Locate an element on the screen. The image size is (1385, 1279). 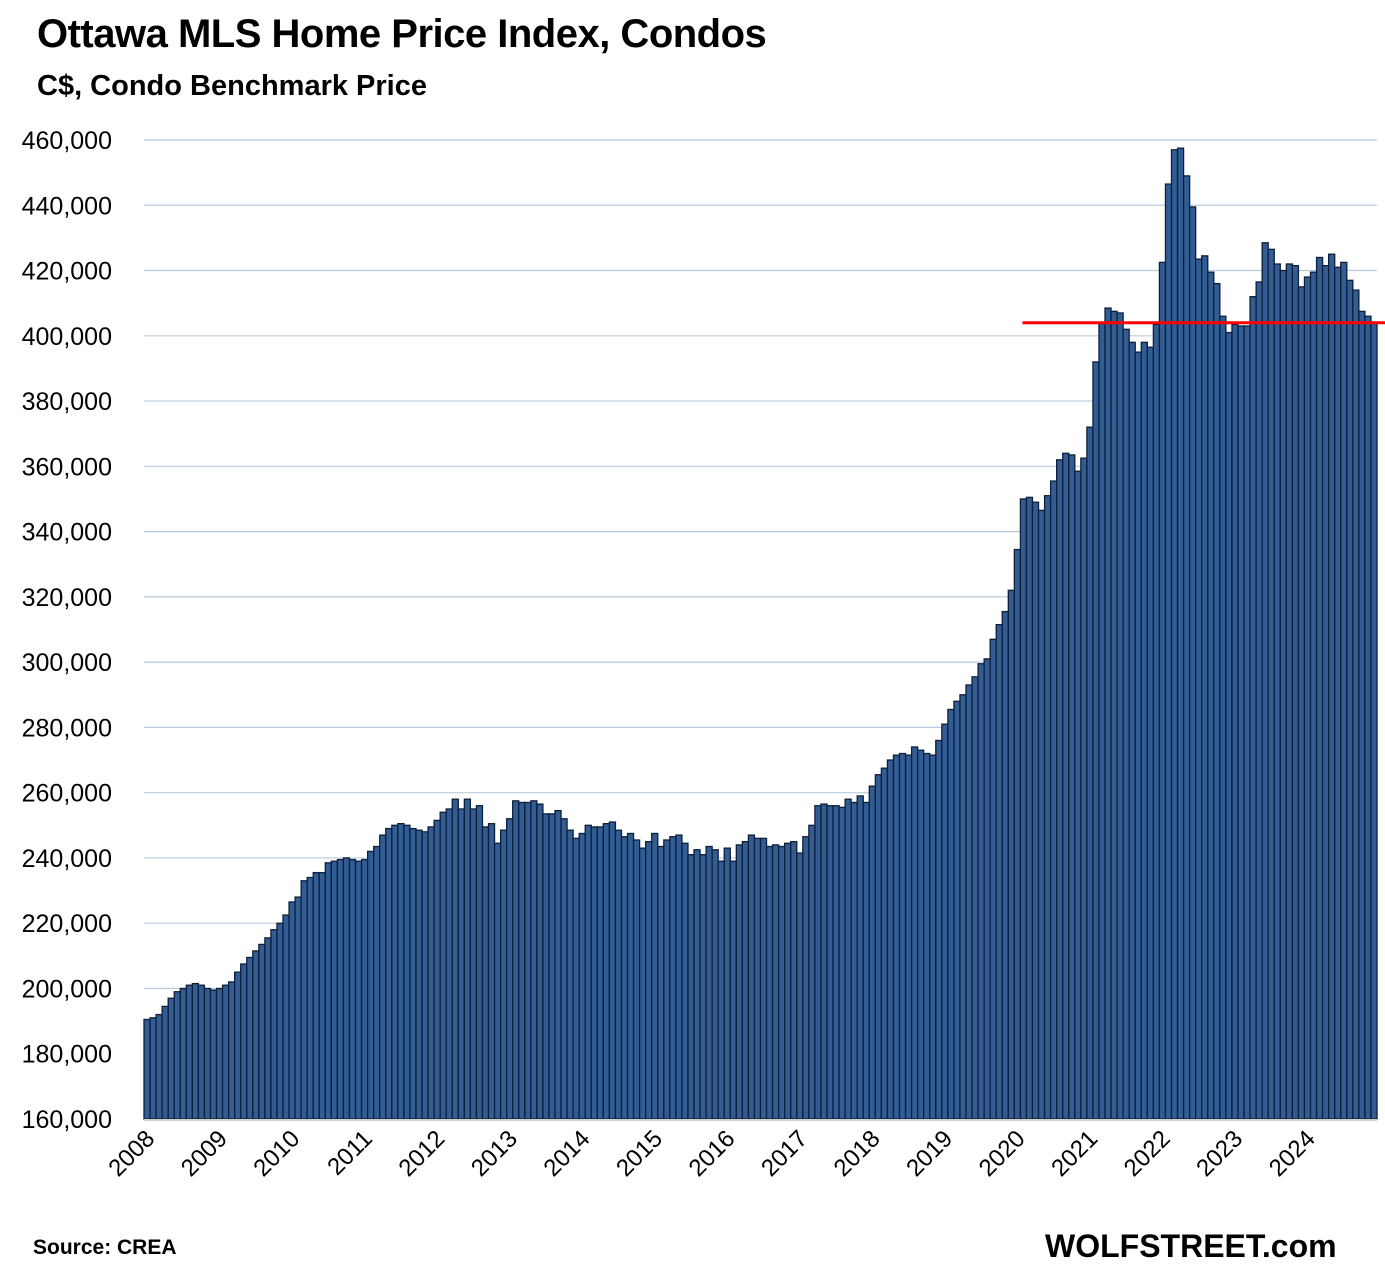
x-tick-label: 2022 is located at coordinates (1147, 1153).